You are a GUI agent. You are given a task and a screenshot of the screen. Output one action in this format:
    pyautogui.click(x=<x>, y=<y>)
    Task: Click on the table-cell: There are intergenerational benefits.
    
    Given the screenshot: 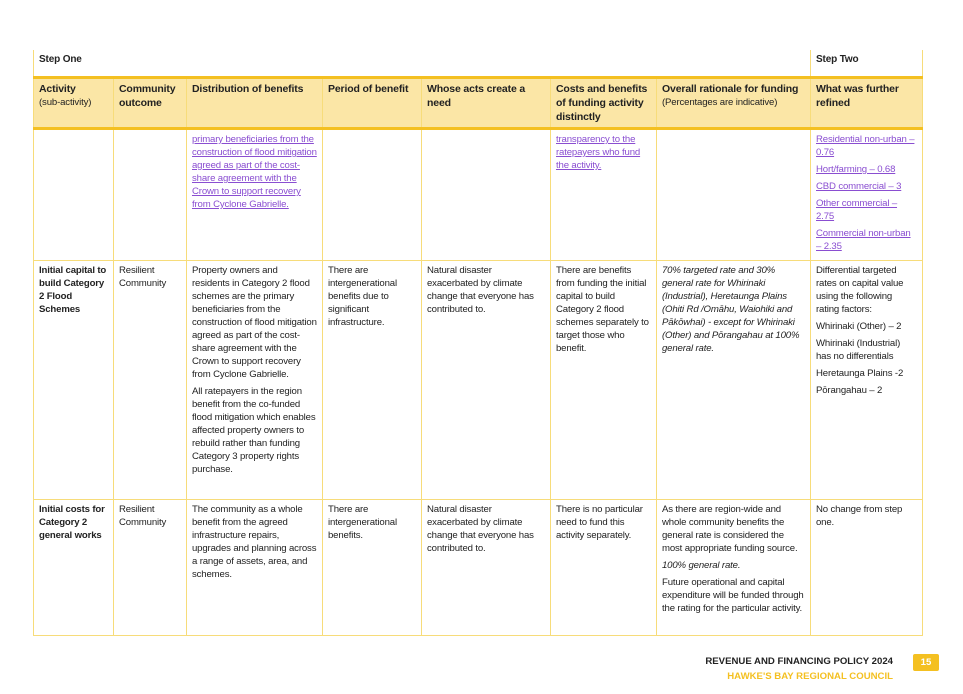 What is the action you would take?
    pyautogui.click(x=372, y=567)
    